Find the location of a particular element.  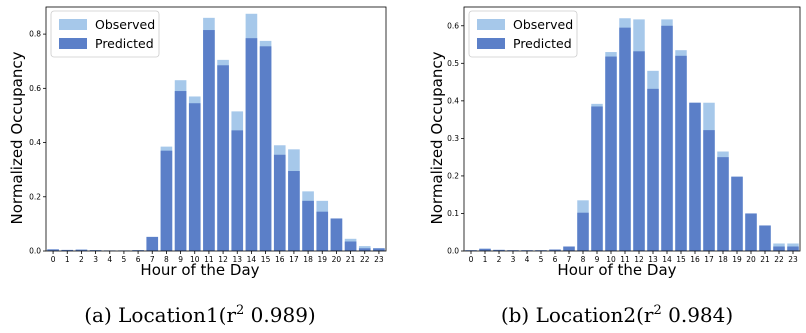

caption-prefix-location2: (b) Location2(r is located at coordinates (577, 315).